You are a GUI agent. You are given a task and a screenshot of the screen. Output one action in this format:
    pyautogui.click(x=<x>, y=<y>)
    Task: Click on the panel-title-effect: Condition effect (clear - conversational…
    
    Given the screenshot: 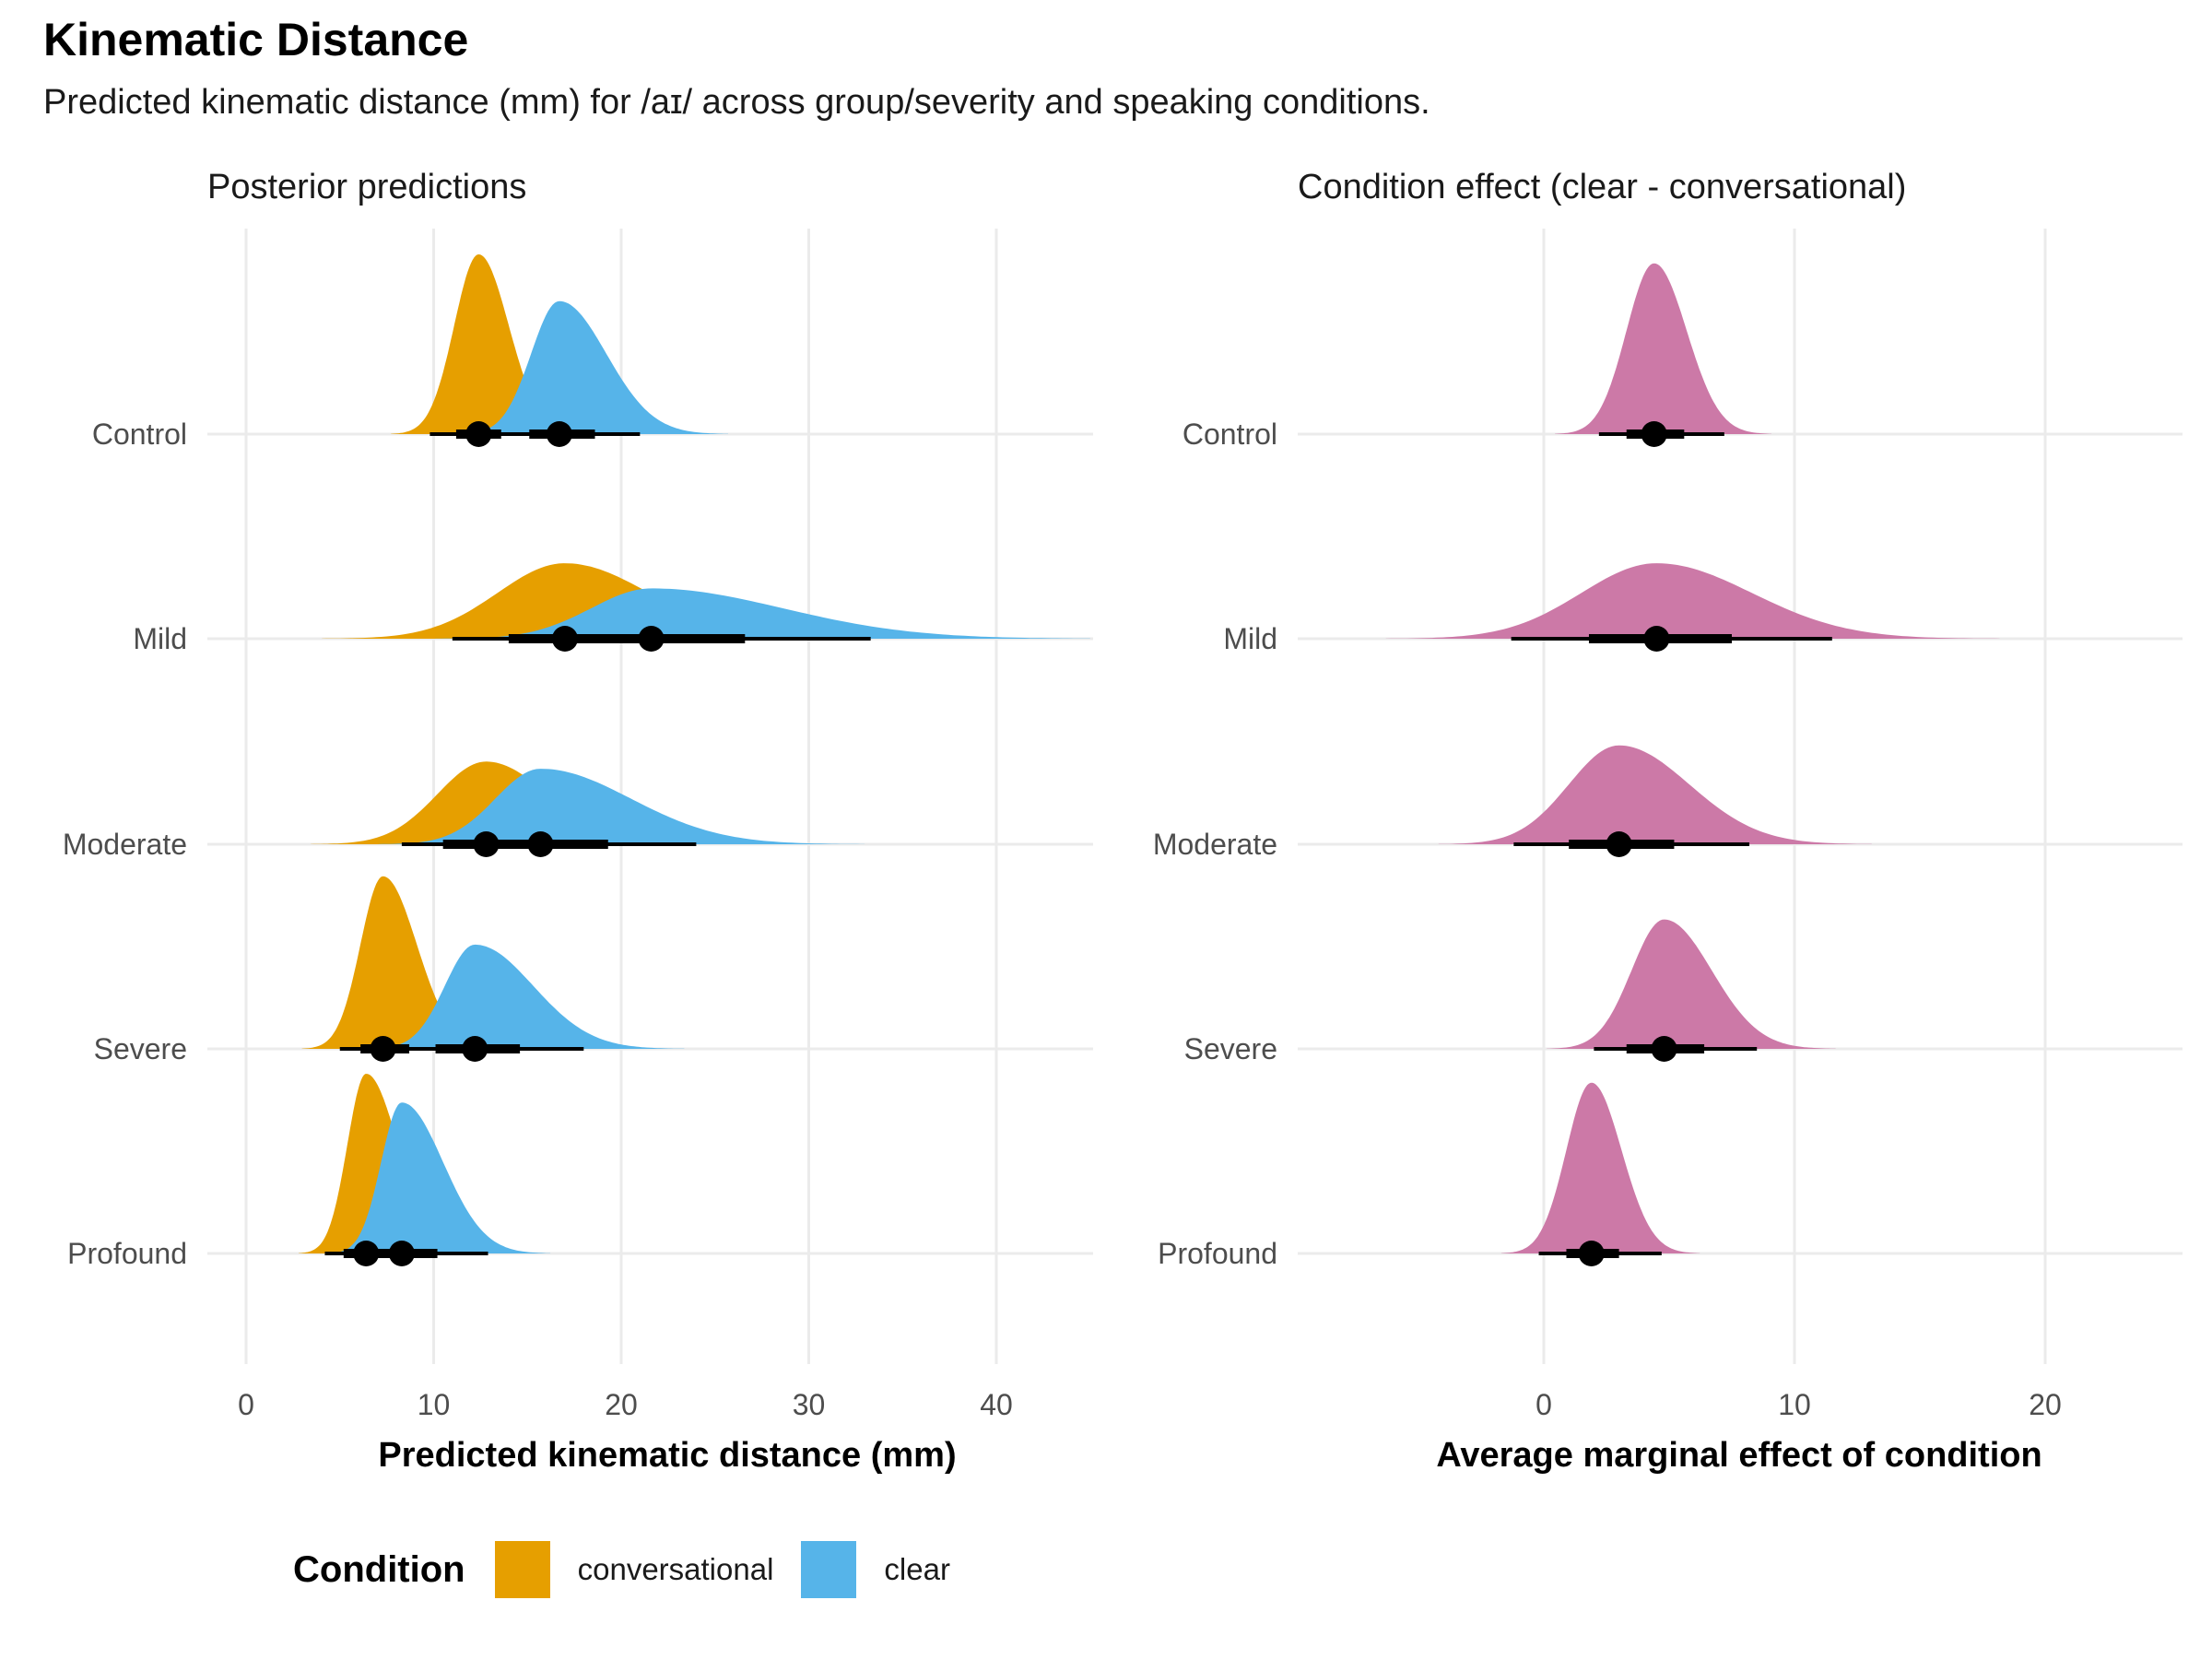 What is the action you would take?
    pyautogui.click(x=1602, y=187)
    